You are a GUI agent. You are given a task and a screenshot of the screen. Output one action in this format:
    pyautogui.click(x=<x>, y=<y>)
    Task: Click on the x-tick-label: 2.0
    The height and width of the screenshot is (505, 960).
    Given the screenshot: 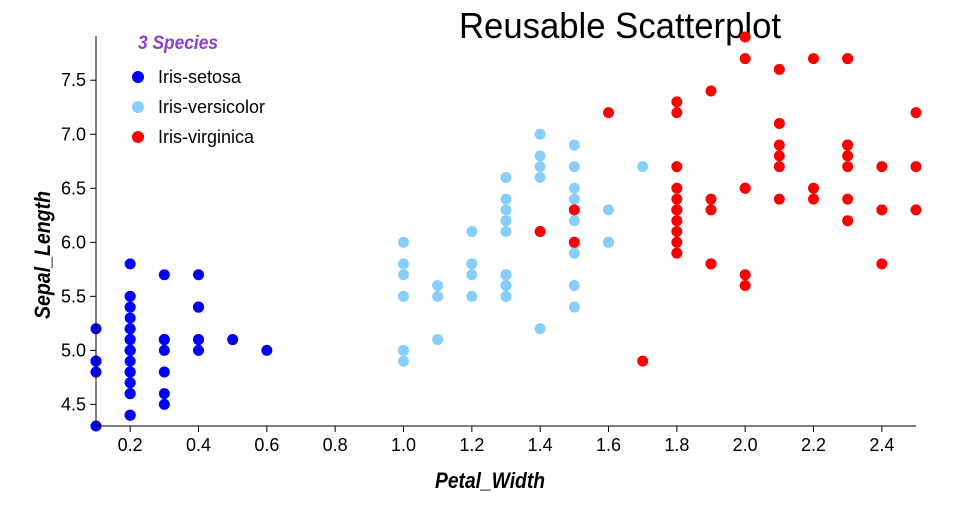 What is the action you would take?
    pyautogui.click(x=745, y=445)
    